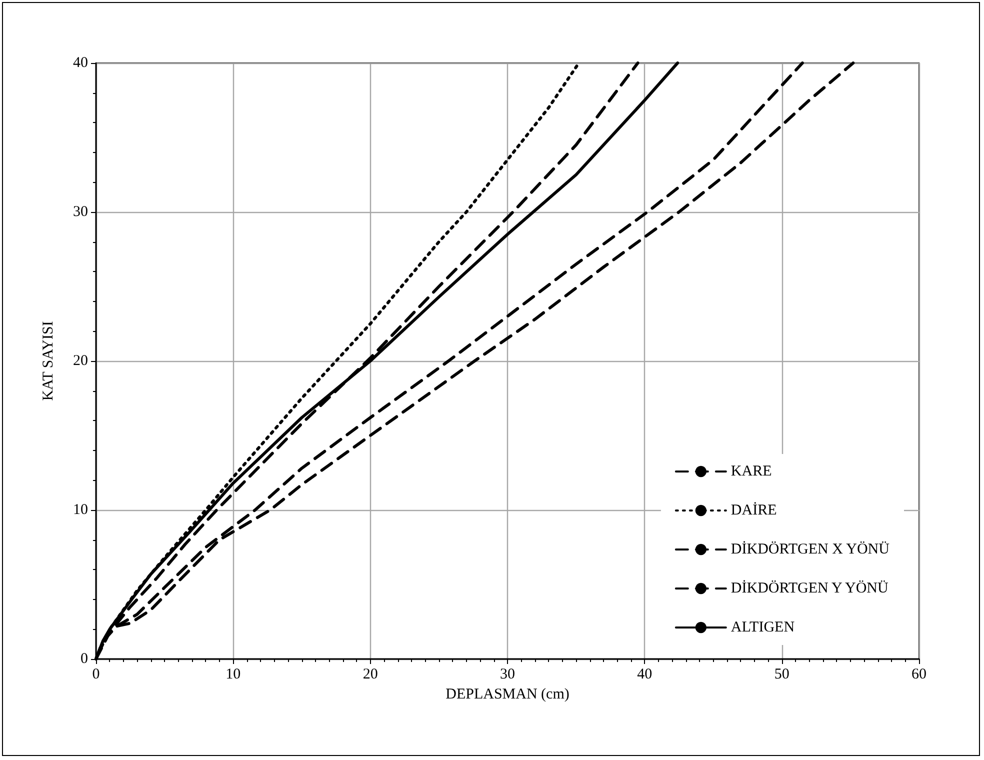 This screenshot has height=760, width=984. Describe the element at coordinates (80, 212) in the screenshot. I see `y-tick-label: 30` at that location.